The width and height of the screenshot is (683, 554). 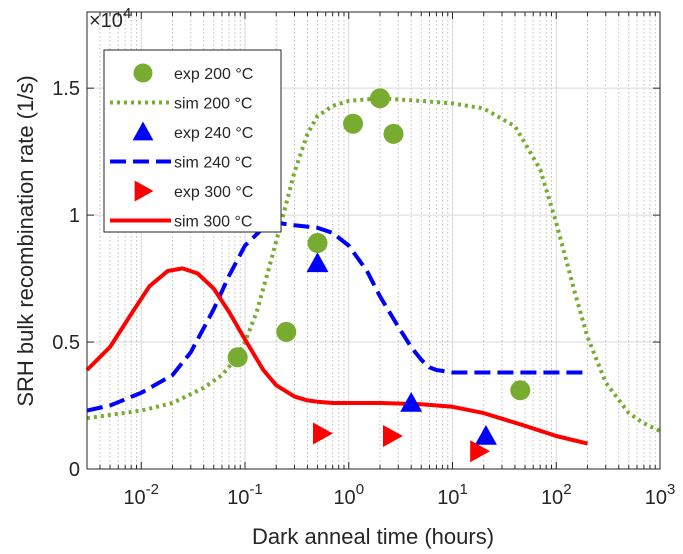 I want to click on x-tick-label: 10¹, so click(x=452, y=495).